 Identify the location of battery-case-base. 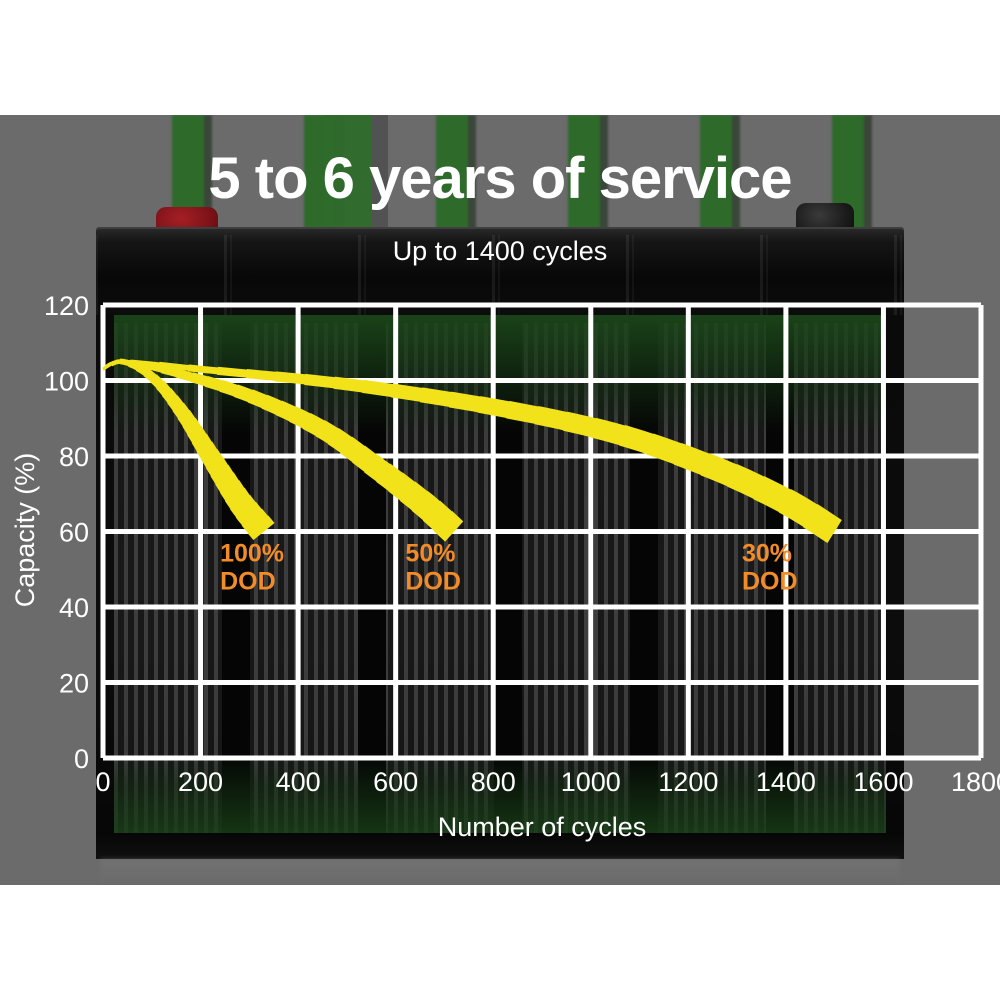
(500, 846).